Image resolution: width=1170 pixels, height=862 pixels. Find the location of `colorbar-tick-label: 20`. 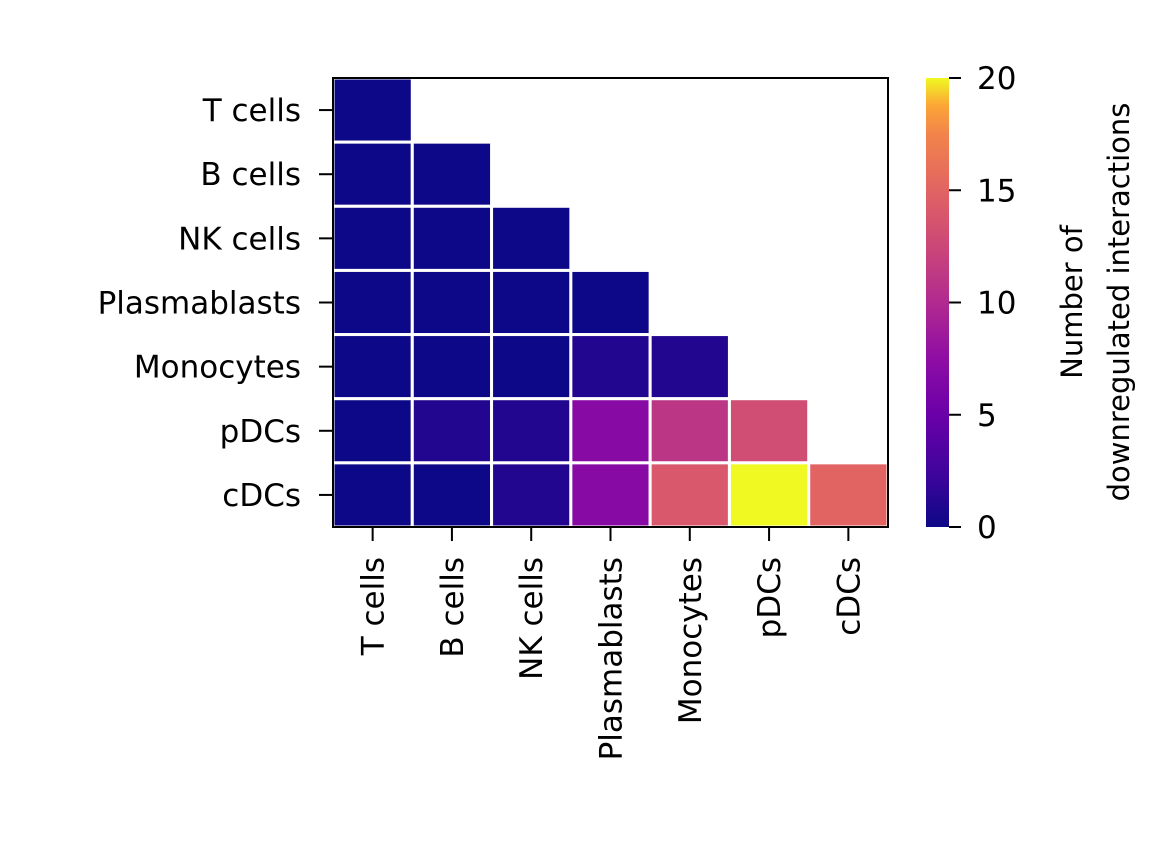

colorbar-tick-label: 20 is located at coordinates (996, 79).